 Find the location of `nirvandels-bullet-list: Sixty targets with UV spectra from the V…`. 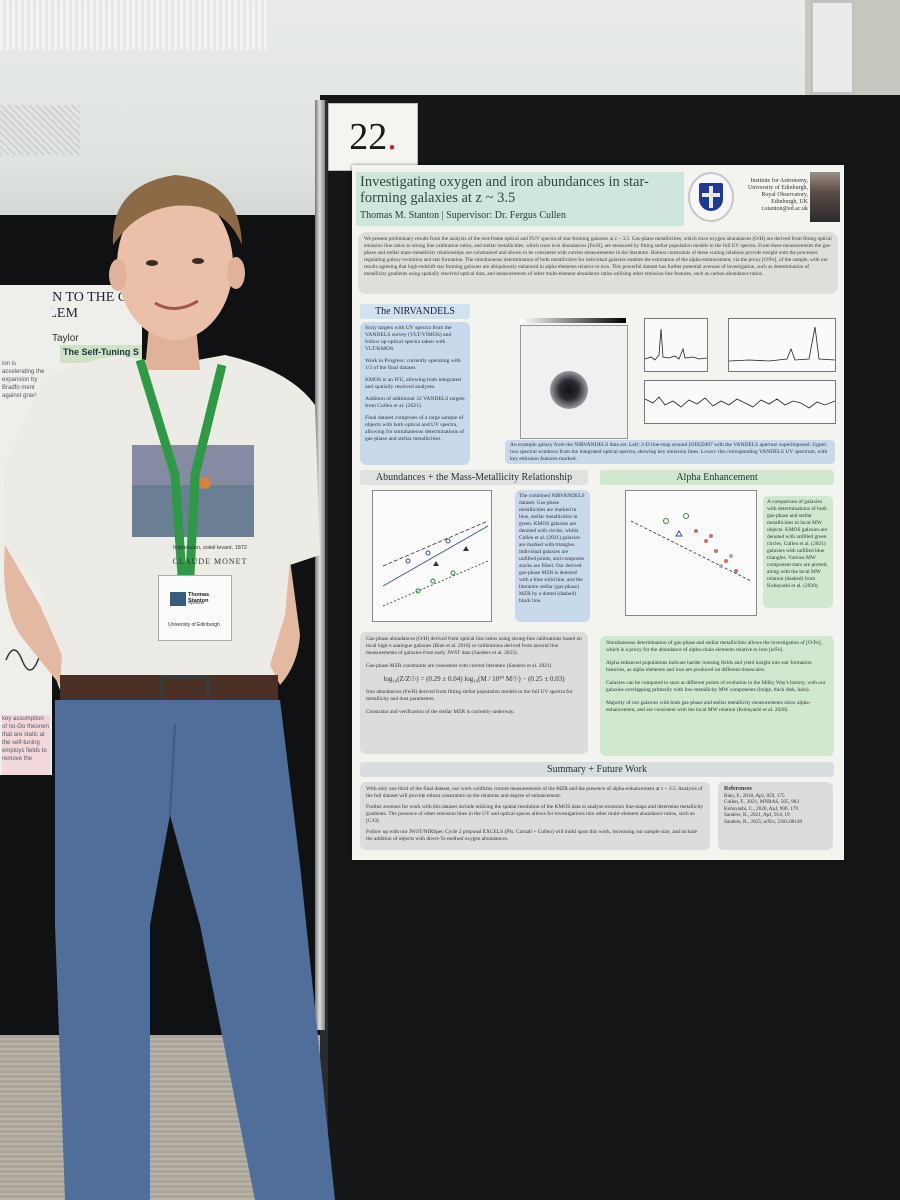

nirvandels-bullet-list: Sixty targets with UV spectra from the V… is located at coordinates (415, 393).